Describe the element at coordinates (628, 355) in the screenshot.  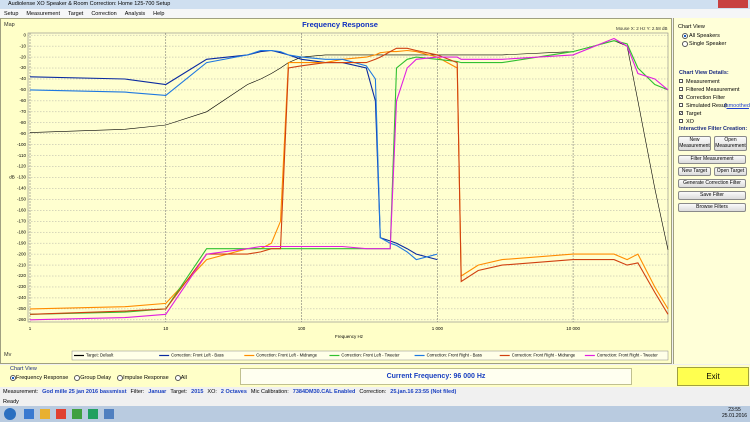
I see `legend-label: Correction: Front Right - Tweeter` at that location.